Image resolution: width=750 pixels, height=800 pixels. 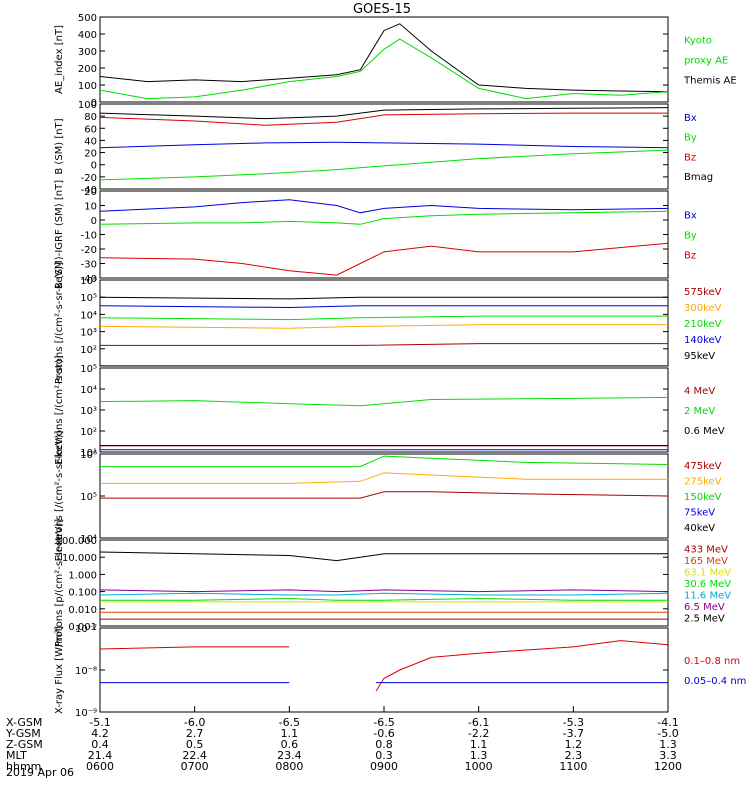 What do you see at coordinates (90, 141) in the screenshot?
I see `y-tick-label: 40` at bounding box center [90, 141].